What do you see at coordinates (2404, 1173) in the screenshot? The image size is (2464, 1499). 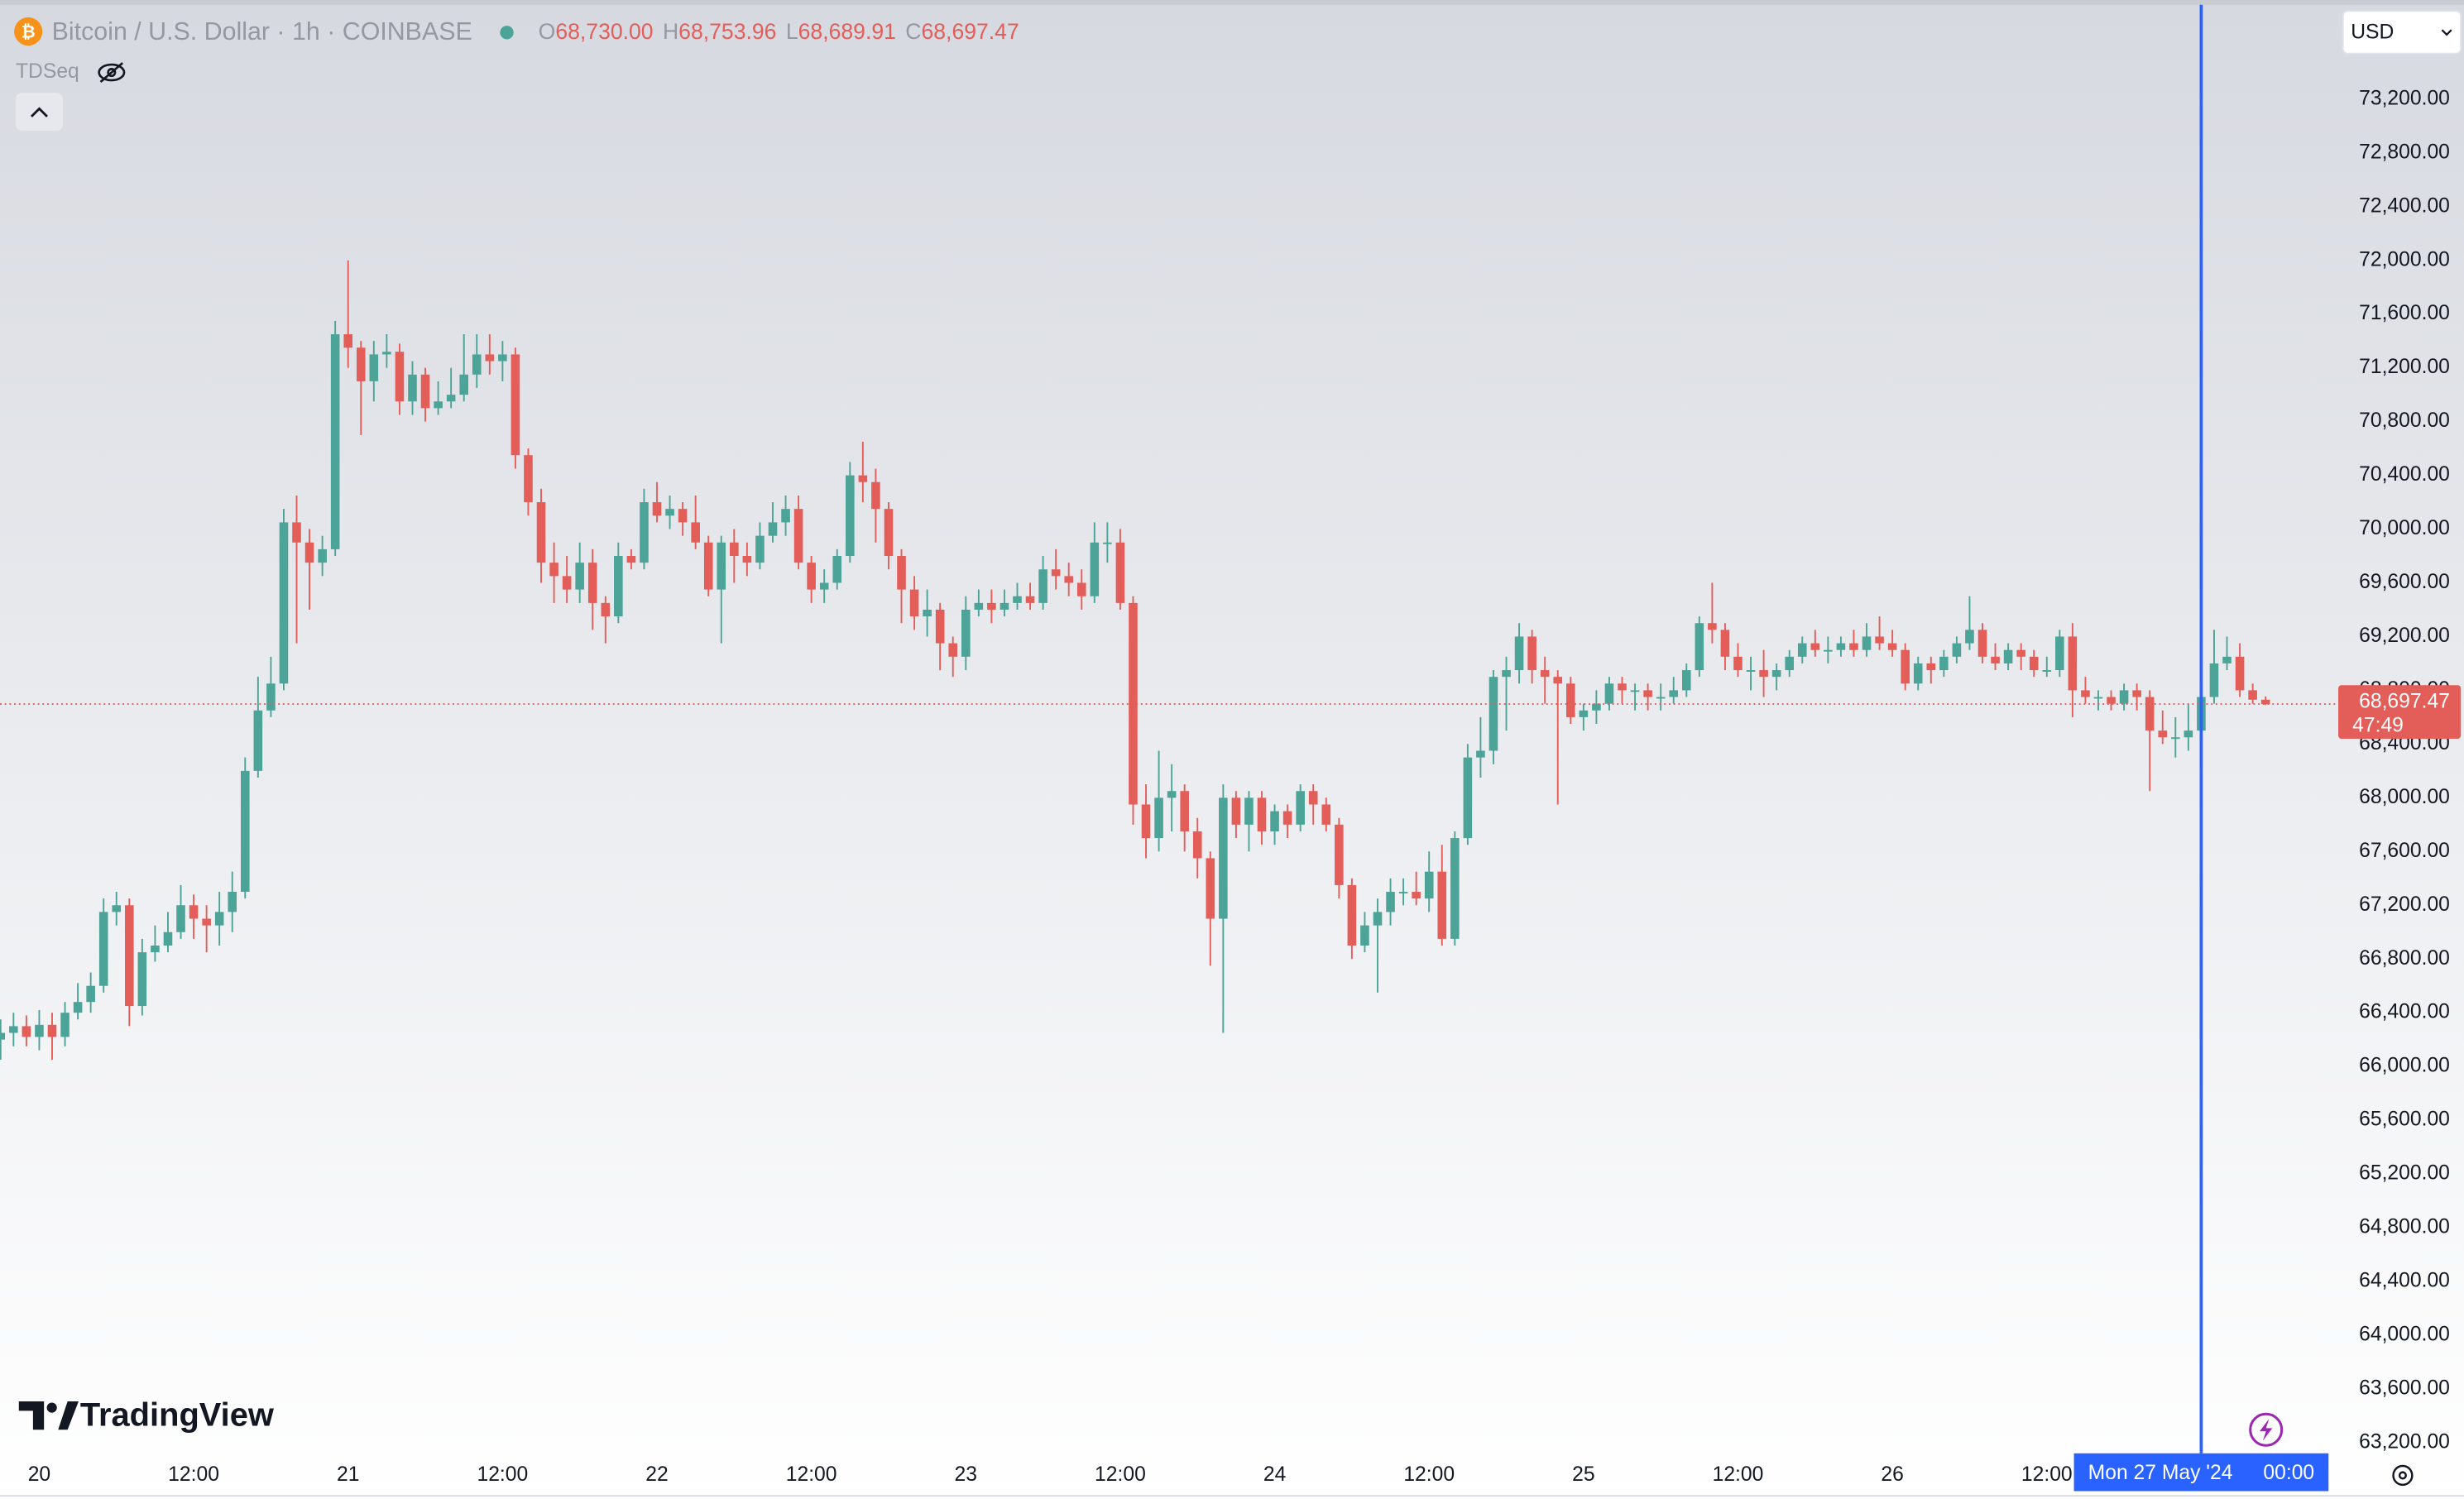 I see `y-tick-label: 65,200.00` at bounding box center [2404, 1173].